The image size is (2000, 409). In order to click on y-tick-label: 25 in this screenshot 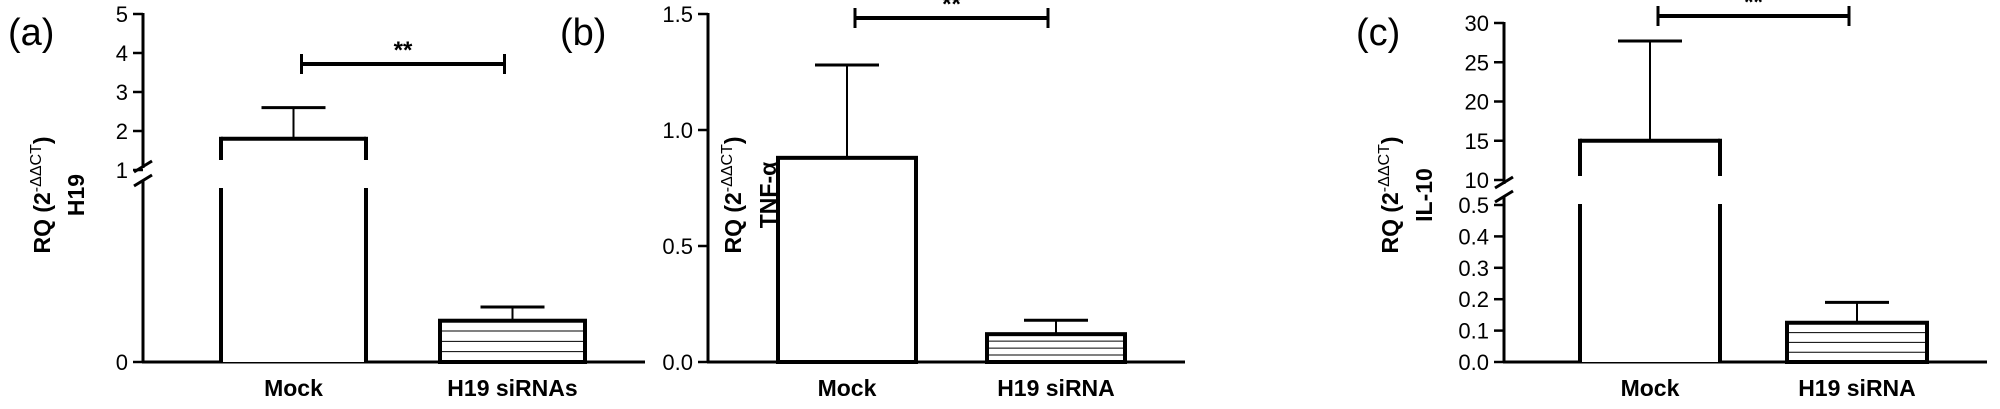, I will do `click(1477, 62)`.